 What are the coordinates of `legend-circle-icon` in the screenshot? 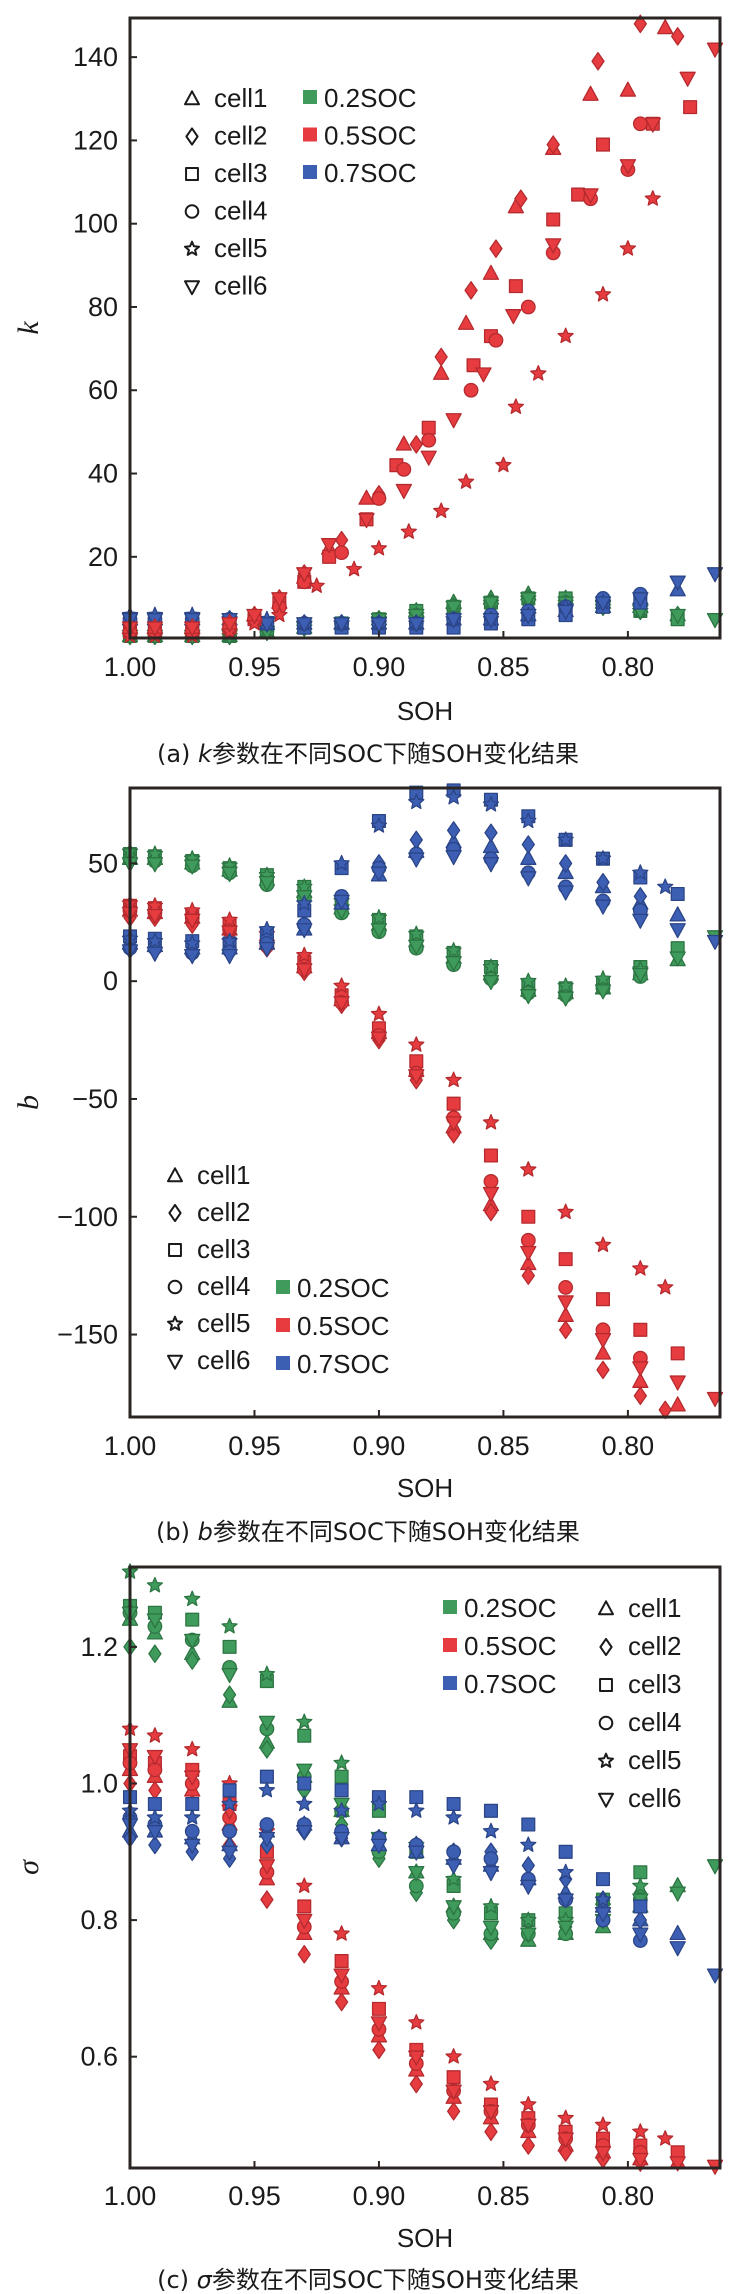 It's located at (606, 1723).